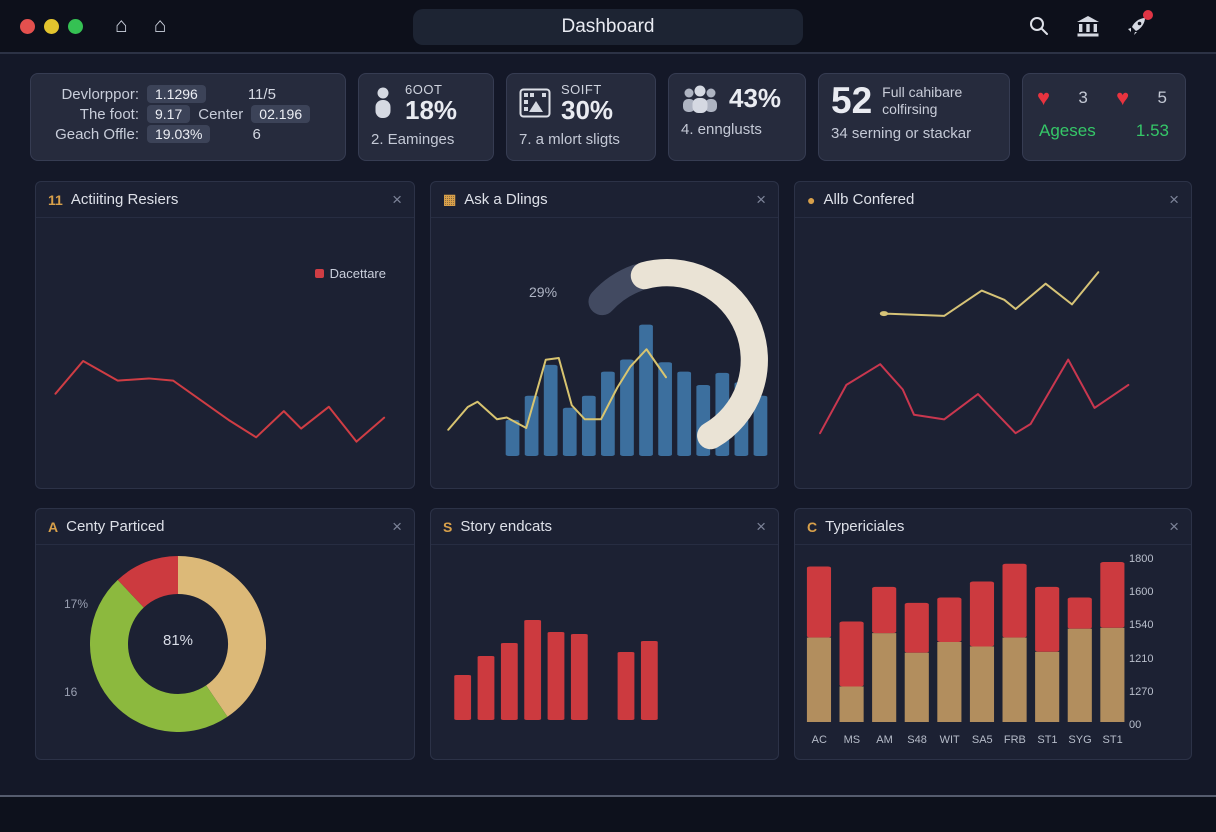 The width and height of the screenshot is (1216, 832). What do you see at coordinates (1088, 26) in the screenshot?
I see `bank-icon` at bounding box center [1088, 26].